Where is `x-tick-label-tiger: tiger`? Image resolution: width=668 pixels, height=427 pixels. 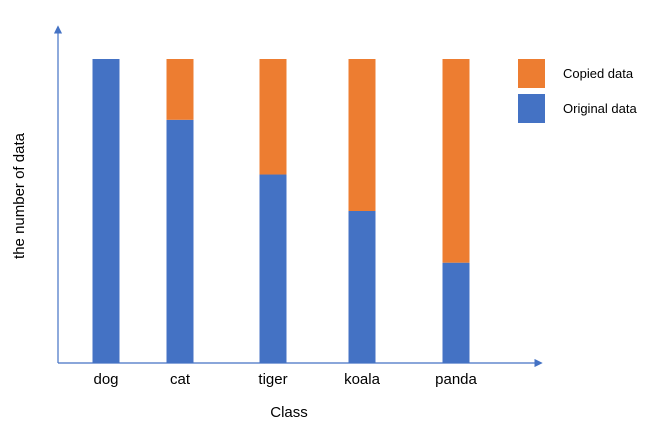 x-tick-label-tiger: tiger is located at coordinates (272, 379).